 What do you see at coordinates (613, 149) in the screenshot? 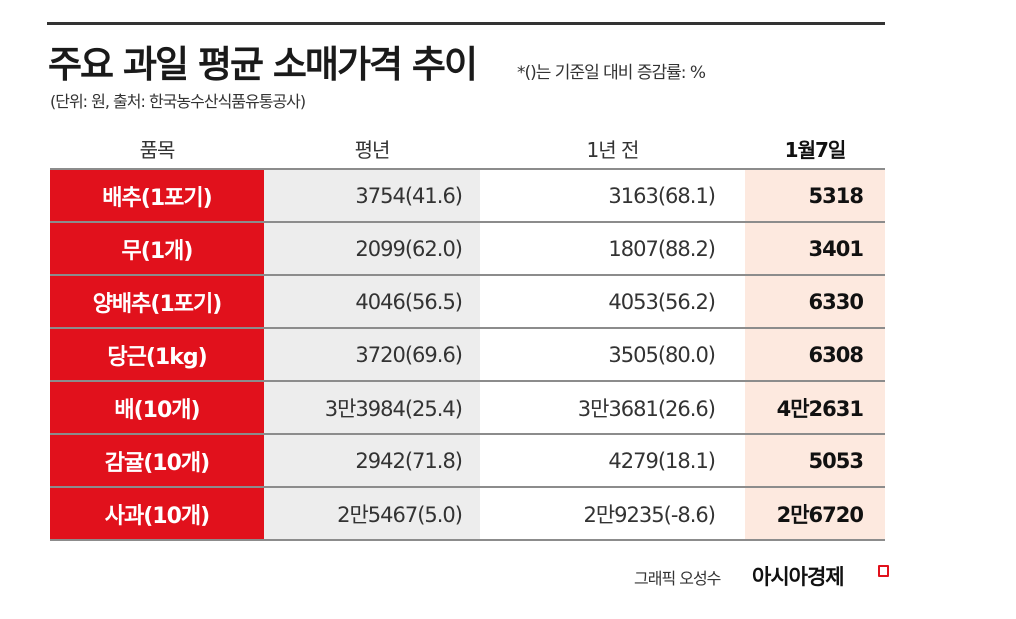
I see `column-header-year-ago: 1년 전` at bounding box center [613, 149].